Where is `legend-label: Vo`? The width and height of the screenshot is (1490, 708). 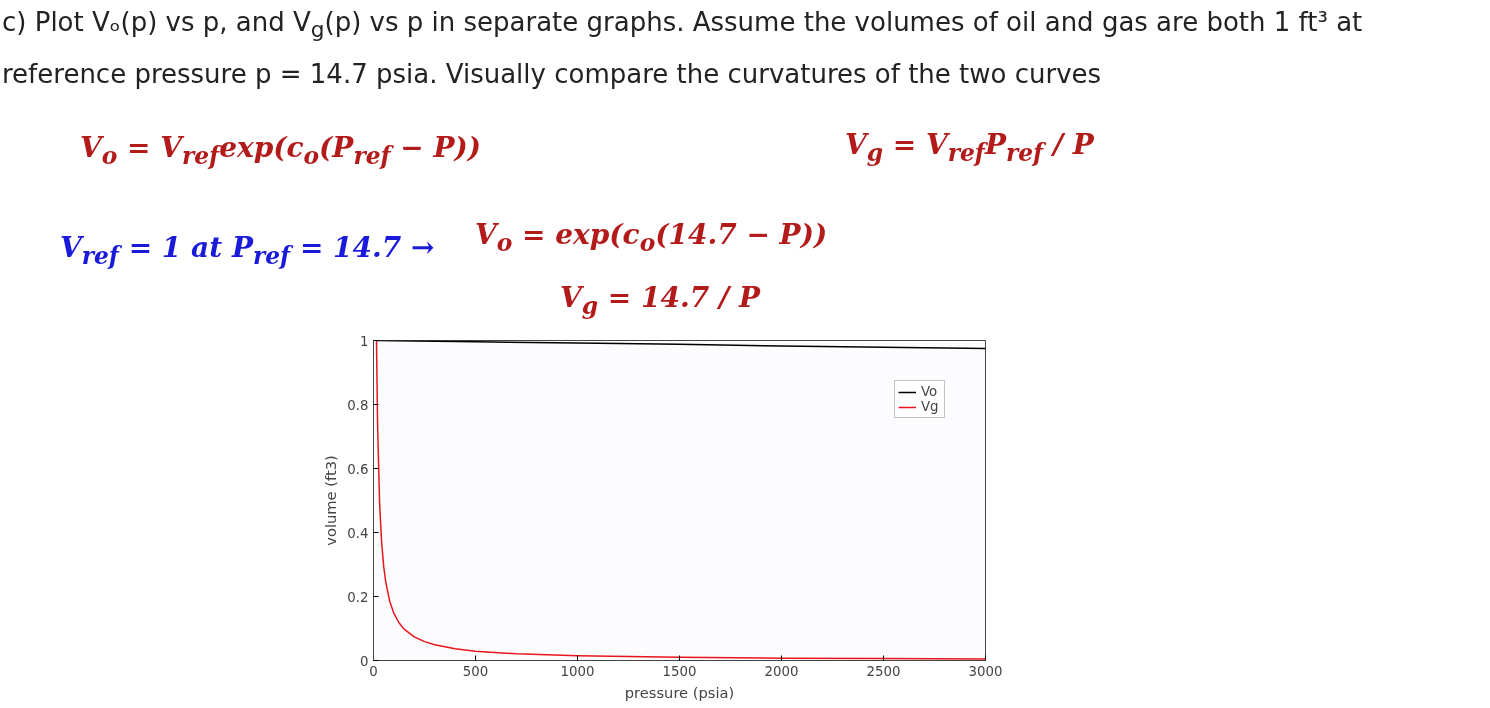 legend-label: Vo is located at coordinates (930, 391).